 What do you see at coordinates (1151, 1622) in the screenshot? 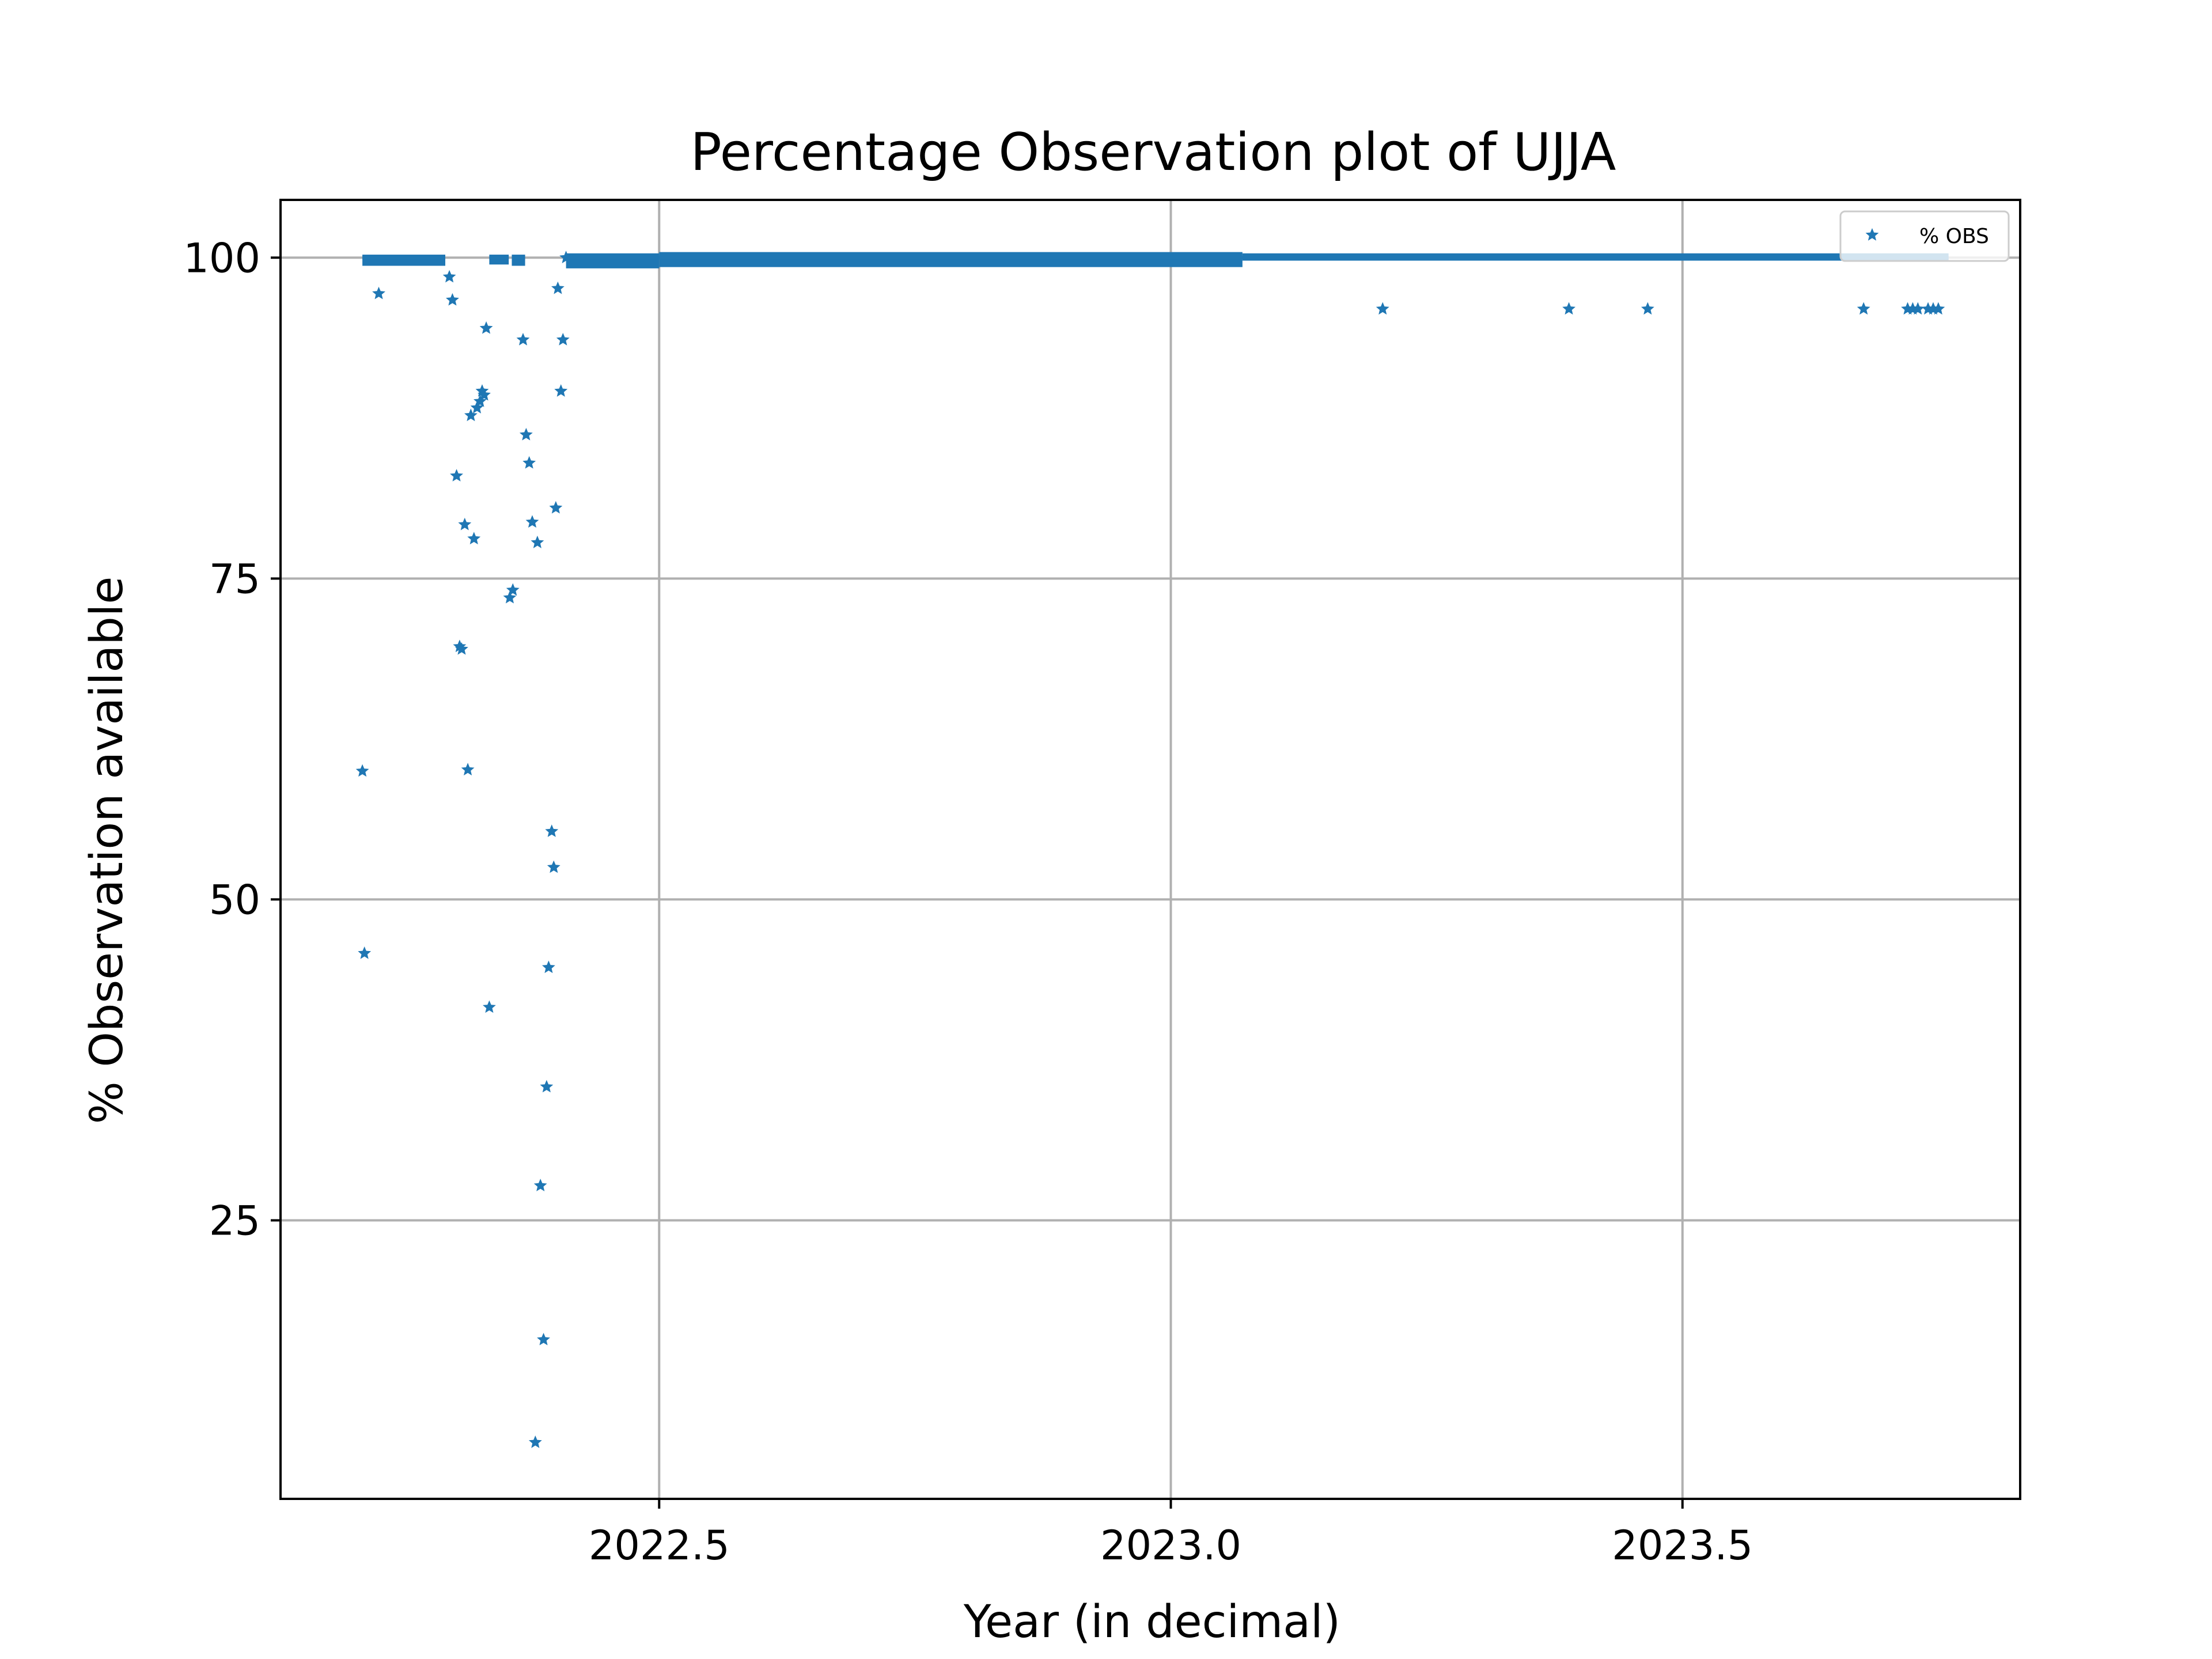
I see `x-axis-label: Year (in decimal)` at bounding box center [1151, 1622].